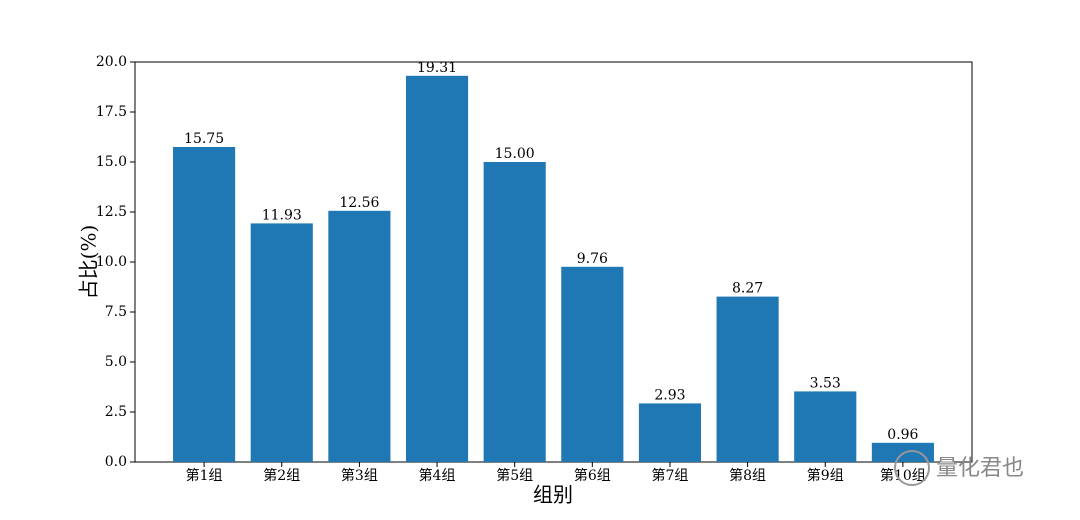 This screenshot has height=520, width=1080. Describe the element at coordinates (592, 259) in the screenshot. I see `value-label: 9.76` at that location.